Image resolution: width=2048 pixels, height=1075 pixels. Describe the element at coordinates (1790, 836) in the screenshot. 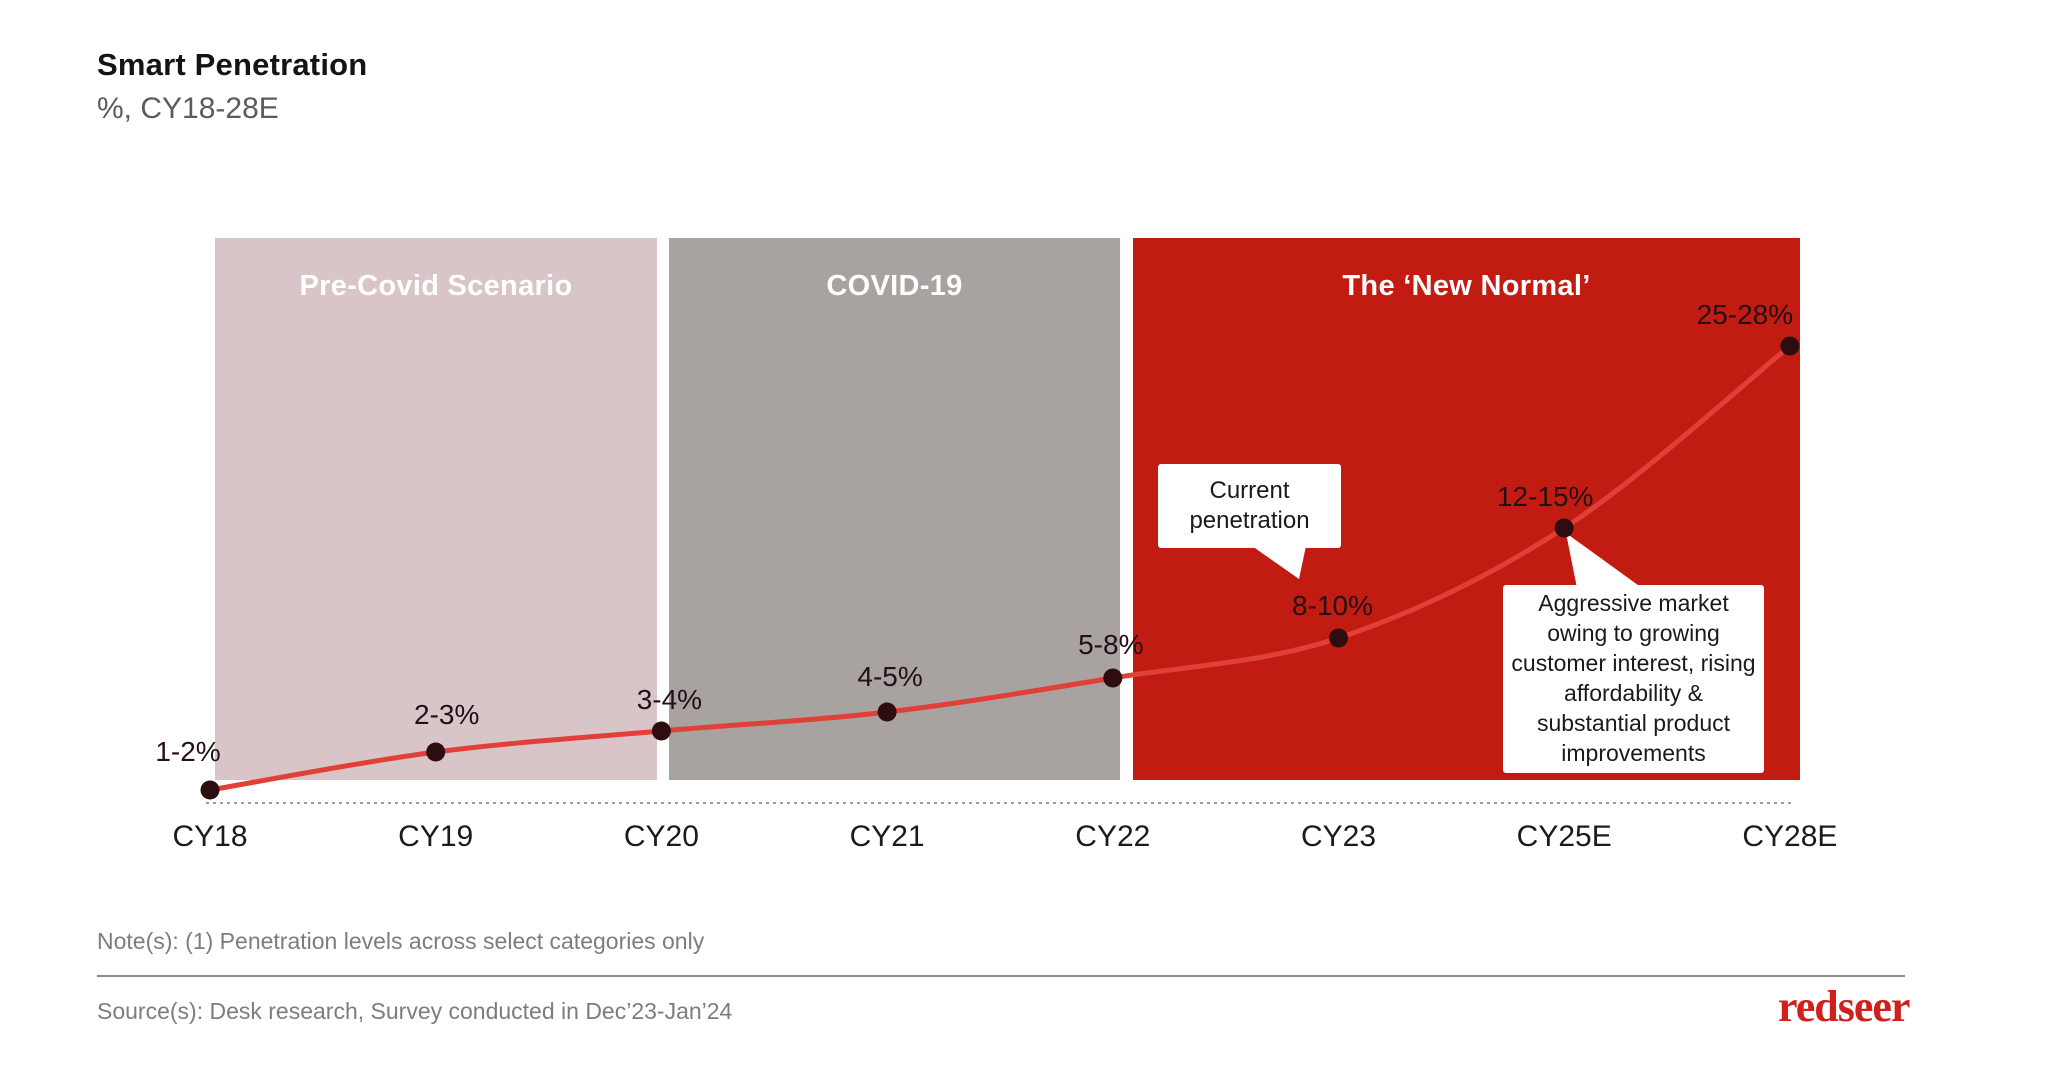

I see `axis-label-cy28e: CY28E` at that location.